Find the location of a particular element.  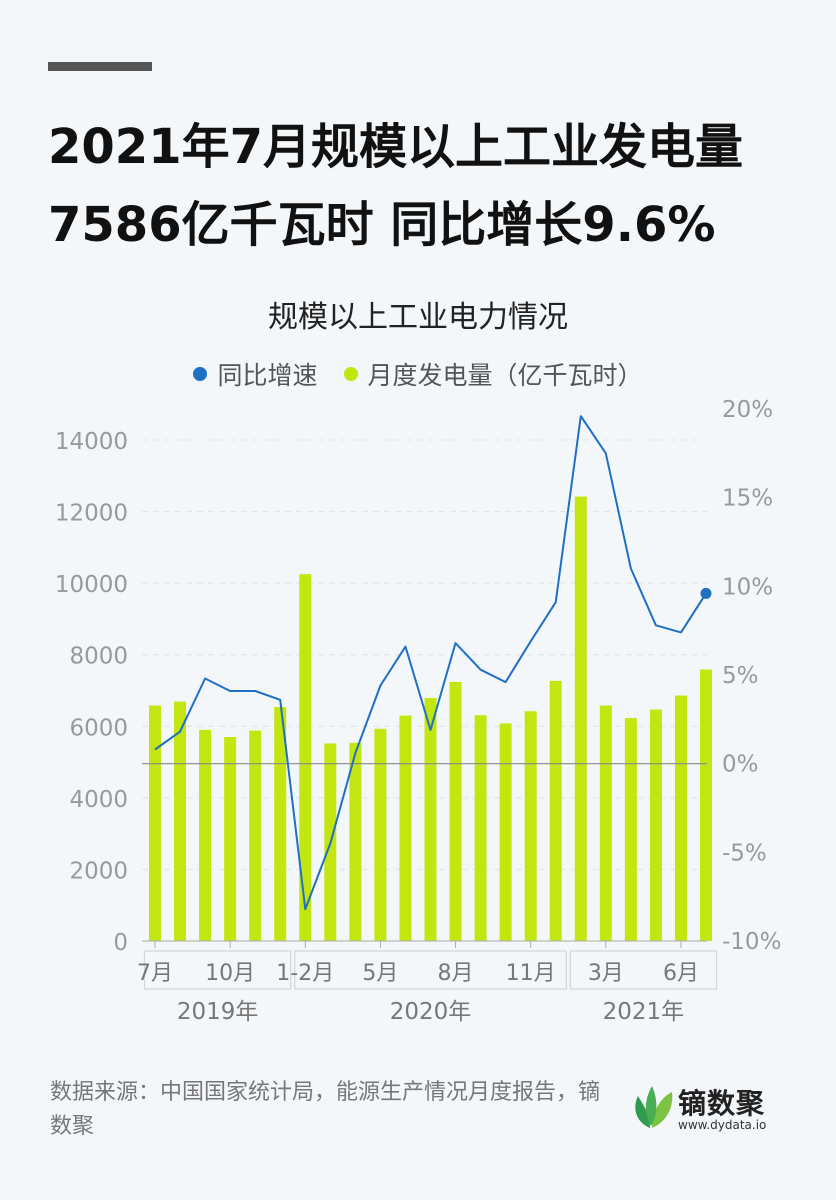

left-tick-label: 12000 is located at coordinates (91, 514).